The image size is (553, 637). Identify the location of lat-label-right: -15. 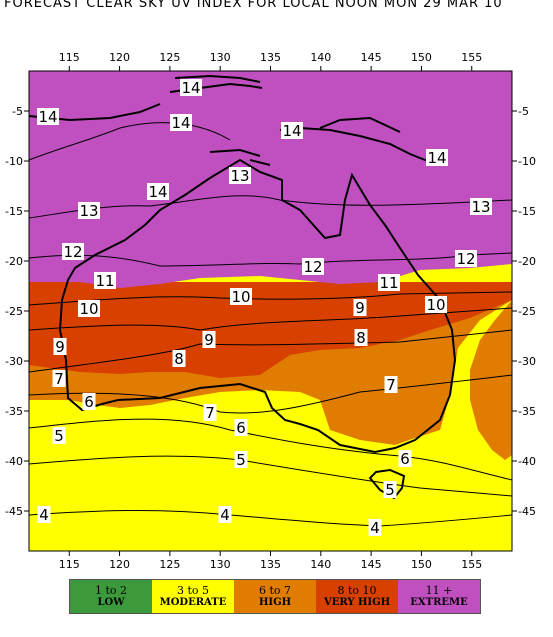
(527, 211).